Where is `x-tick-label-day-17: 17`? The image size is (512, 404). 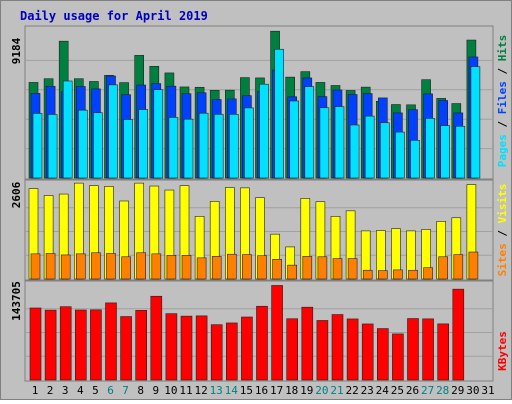 x-tick-label-day-17: 17 is located at coordinates (276, 390).